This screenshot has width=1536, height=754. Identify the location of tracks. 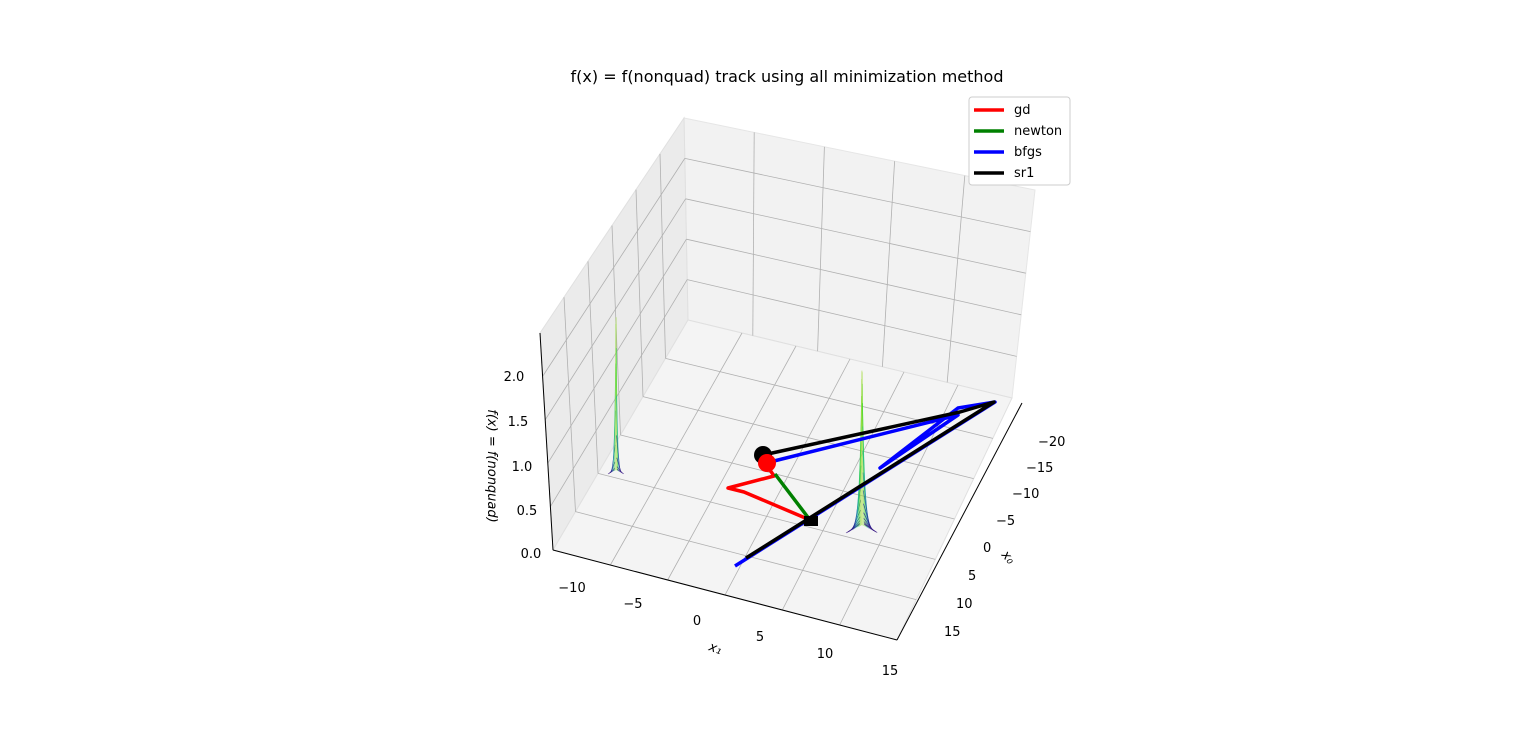
(861, 484).